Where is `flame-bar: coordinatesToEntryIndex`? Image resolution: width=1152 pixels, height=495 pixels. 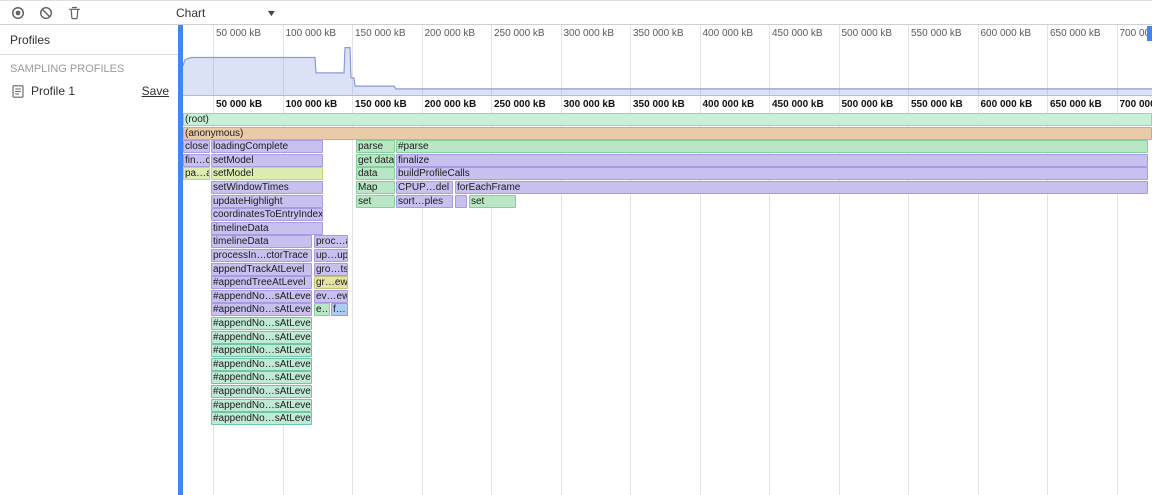 flame-bar: coordinatesToEntryIndex is located at coordinates (267, 215).